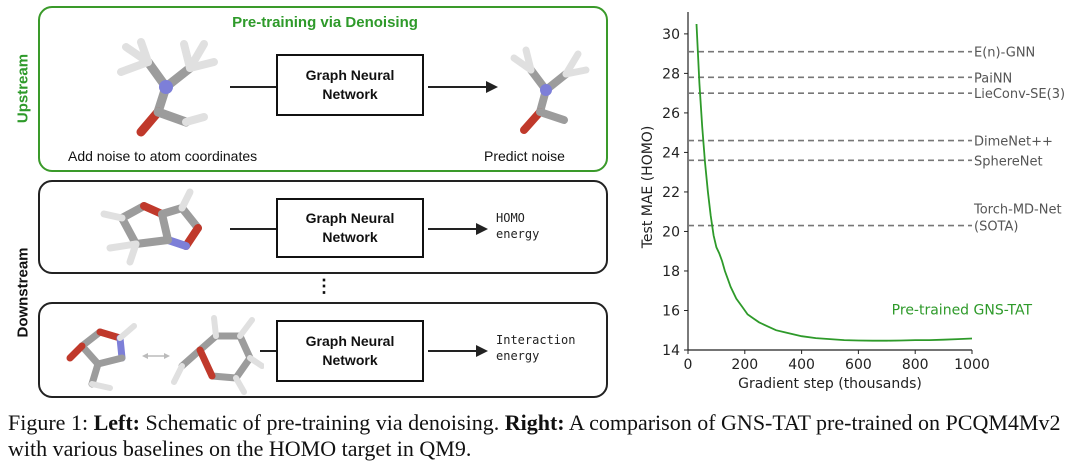 The image size is (1080, 473). I want to click on baseline-label: SphereNet, so click(1008, 161).